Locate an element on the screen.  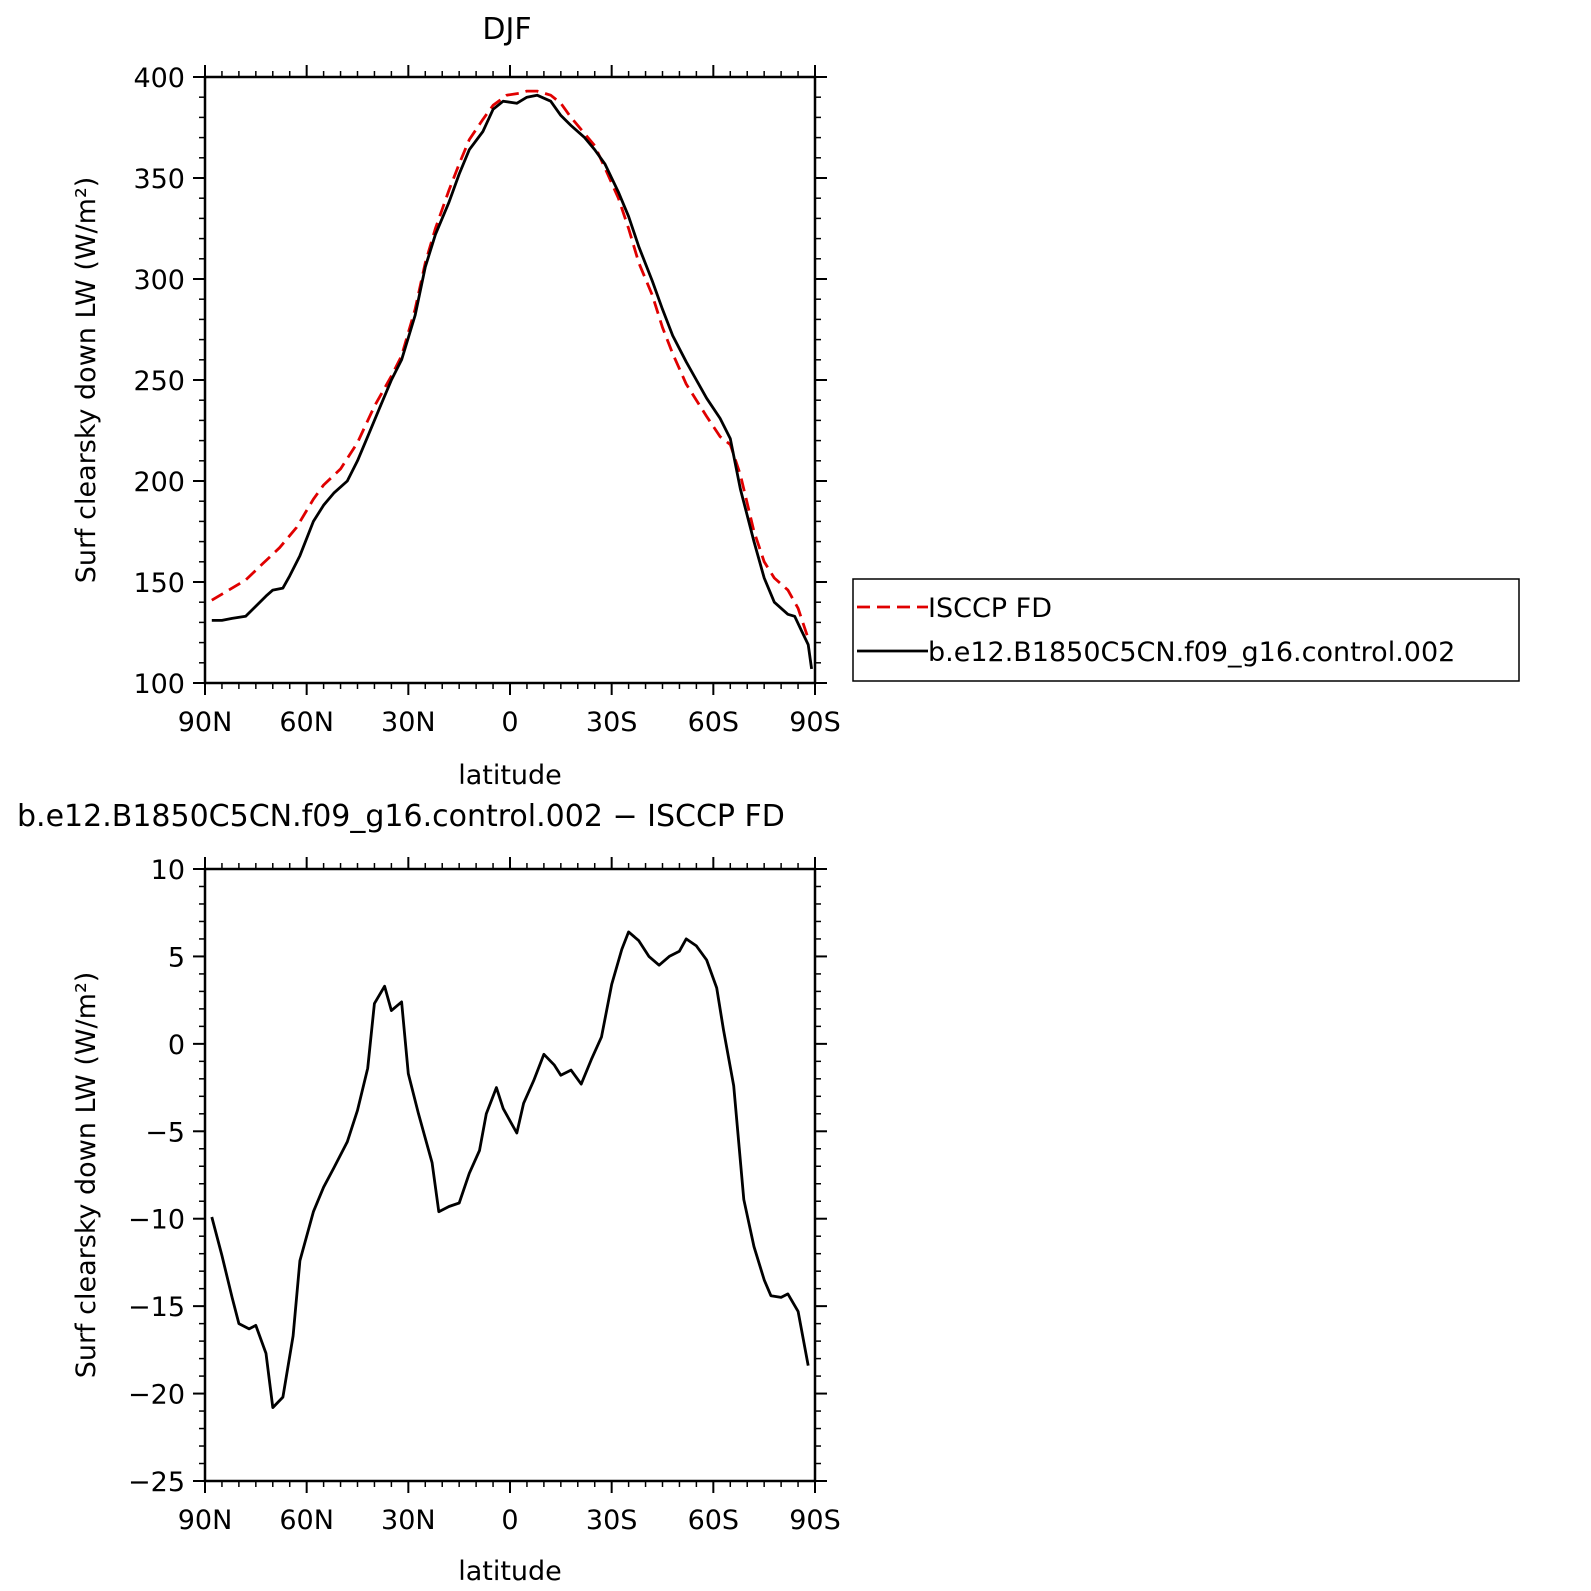
y-tick-labels: −25 −20 −15 −10 −5 0 5 10 is located at coordinates (156, 1176).